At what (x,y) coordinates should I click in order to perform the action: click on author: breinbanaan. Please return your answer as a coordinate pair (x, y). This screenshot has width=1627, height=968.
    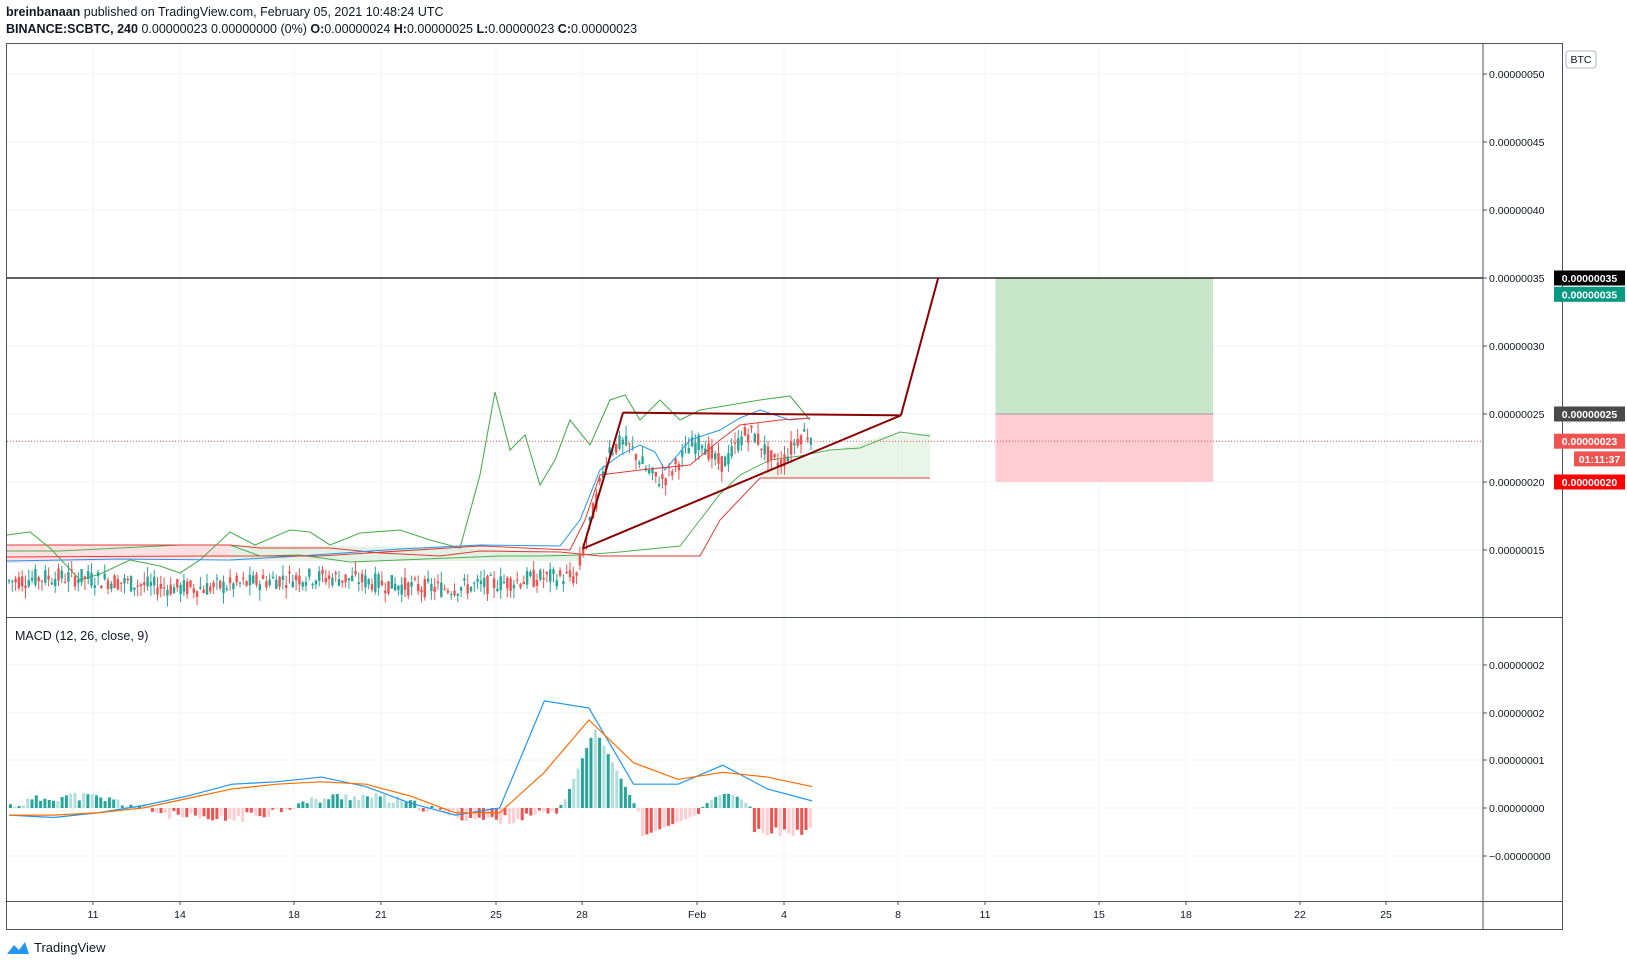
    Looking at the image, I should click on (43, 12).